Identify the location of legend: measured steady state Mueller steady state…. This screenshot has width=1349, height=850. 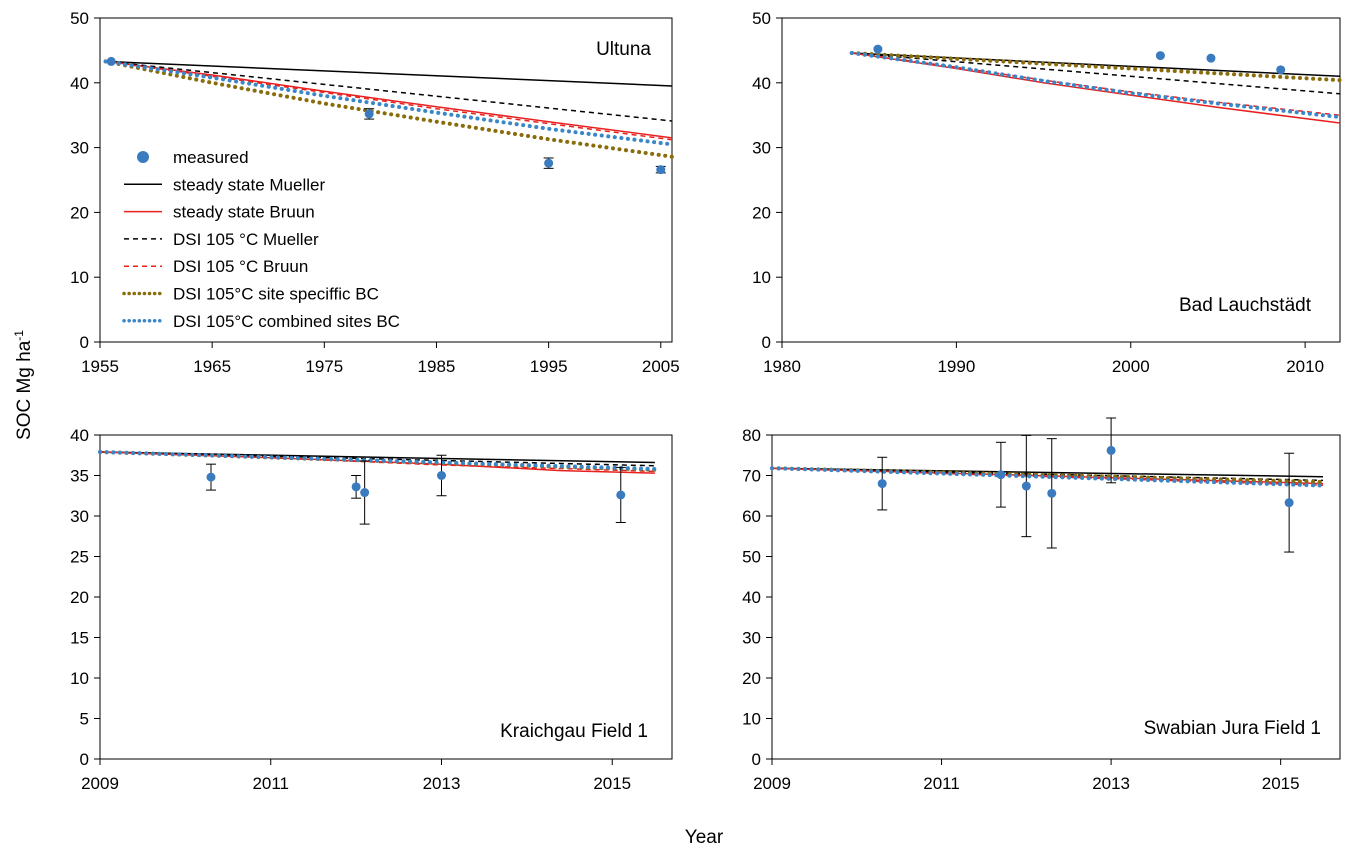
(261, 239).